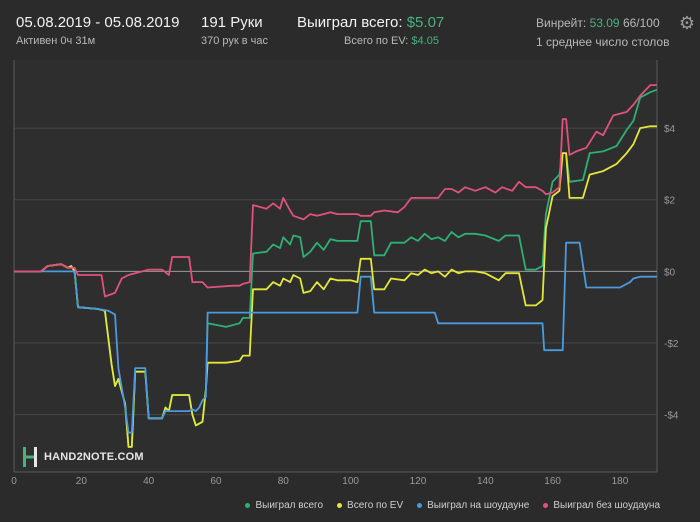  What do you see at coordinates (14, 481) in the screenshot?
I see `x-tick-label: 0` at bounding box center [14, 481].